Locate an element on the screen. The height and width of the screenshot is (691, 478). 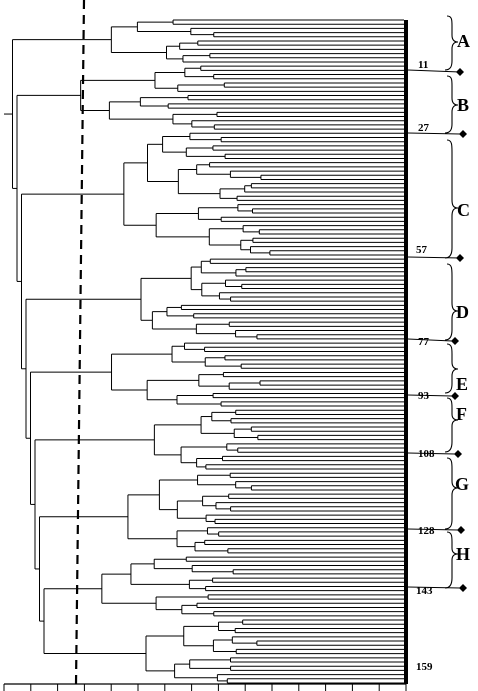
boundary-label-93: 93 is located at coordinates (424, 396).